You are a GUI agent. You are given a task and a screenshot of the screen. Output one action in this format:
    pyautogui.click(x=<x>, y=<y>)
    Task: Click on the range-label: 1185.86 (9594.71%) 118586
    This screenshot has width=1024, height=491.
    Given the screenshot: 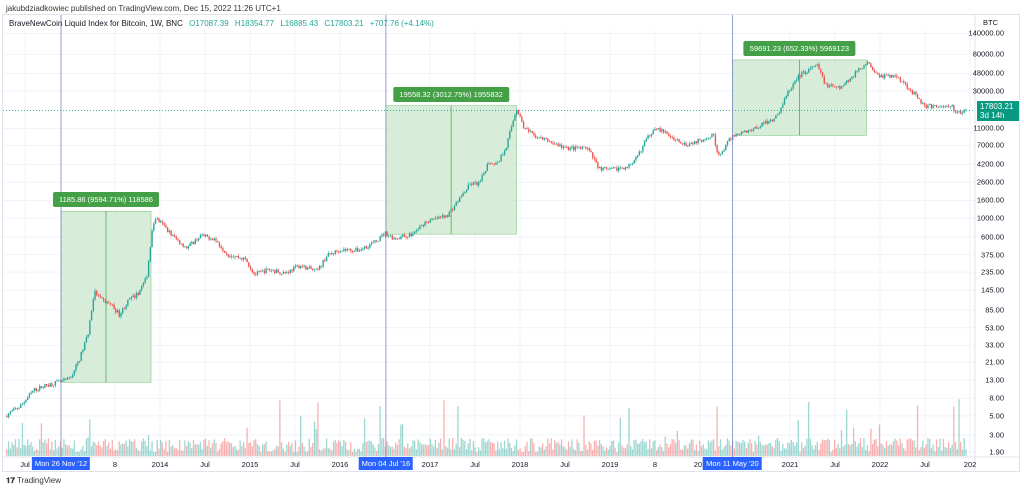 What is the action you would take?
    pyautogui.click(x=106, y=200)
    